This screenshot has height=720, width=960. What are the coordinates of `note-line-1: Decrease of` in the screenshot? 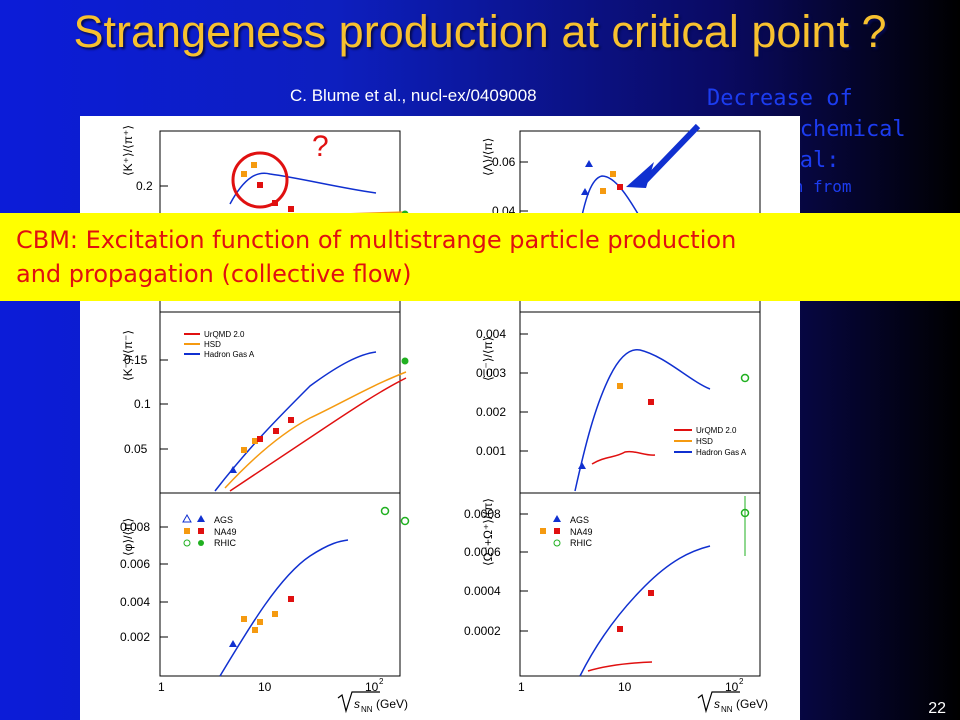 It's located at (780, 98).